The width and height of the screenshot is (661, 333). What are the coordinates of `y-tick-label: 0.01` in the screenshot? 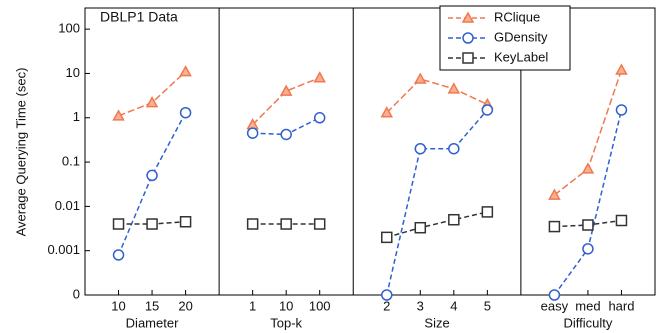 It's located at (67, 205).